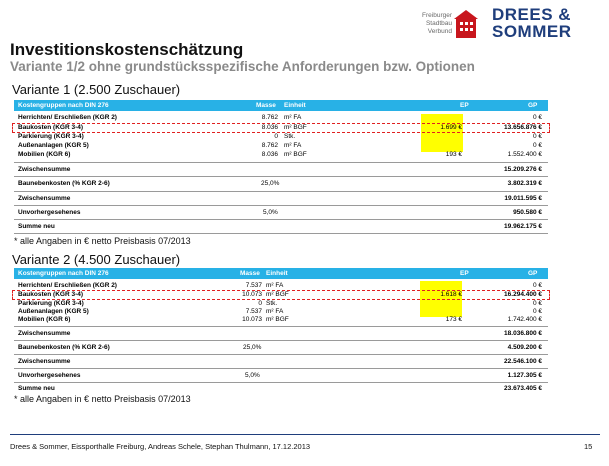  What do you see at coordinates (280, 145) in the screenshot?
I see `table-row: Außenanlagen (KGR 5) 8.762 m² FA 0 €` at bounding box center [280, 145].